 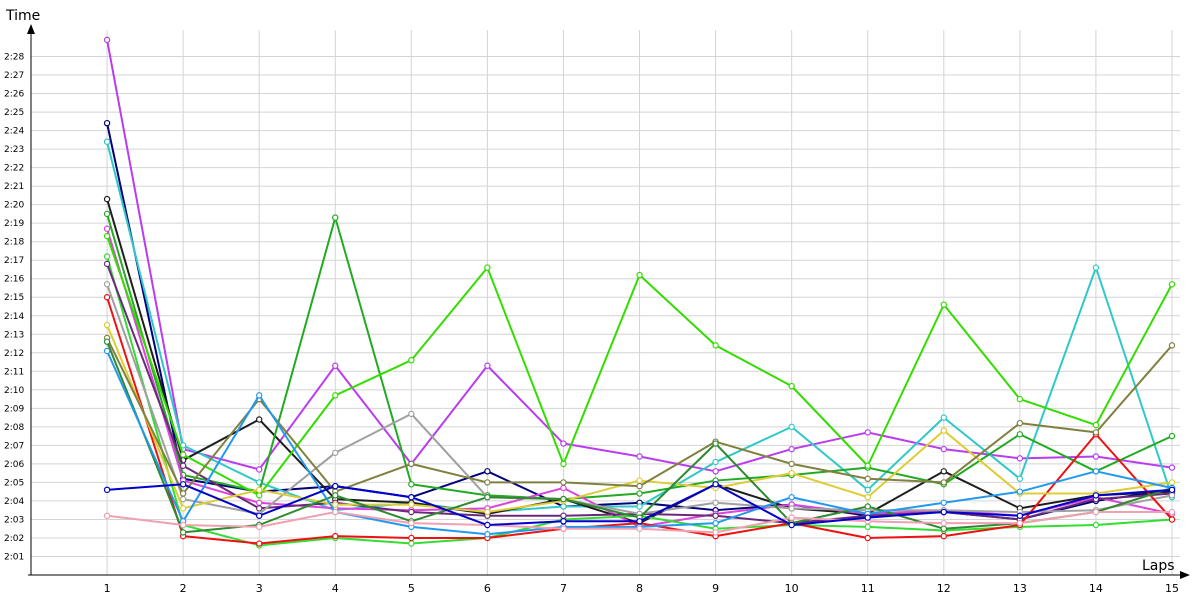 What do you see at coordinates (14, 280) in the screenshot?
I see `y-tick-label: 2:16` at bounding box center [14, 280].